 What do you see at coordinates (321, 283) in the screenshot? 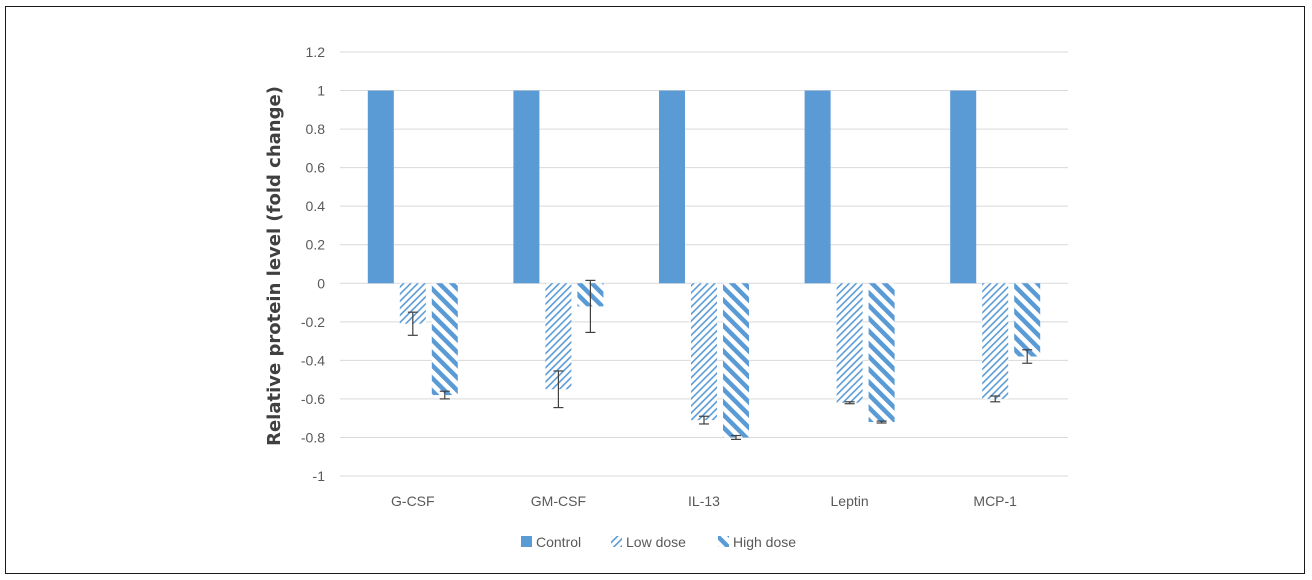
I see `y-tick-label: 0` at bounding box center [321, 283].